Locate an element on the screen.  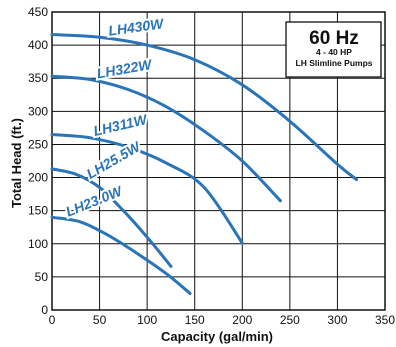
curve-lh25-5w is located at coordinates (111, 217).